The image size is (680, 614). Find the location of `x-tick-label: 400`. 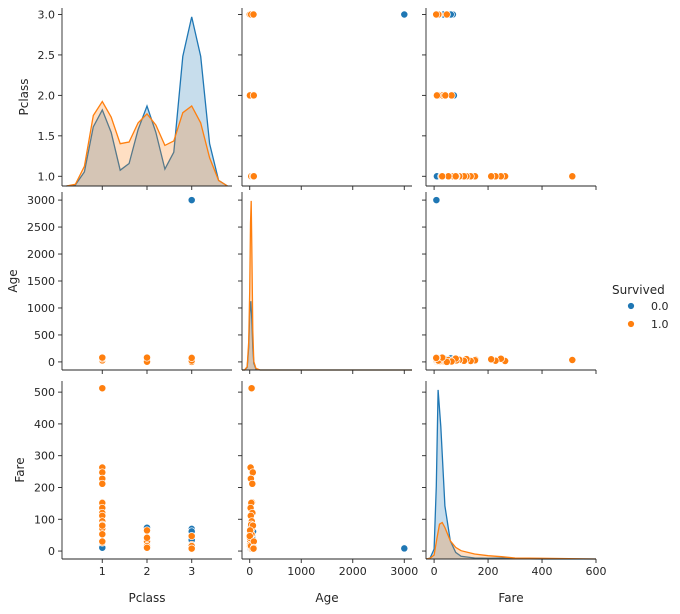

x-tick-label: 400 is located at coordinates (542, 571).